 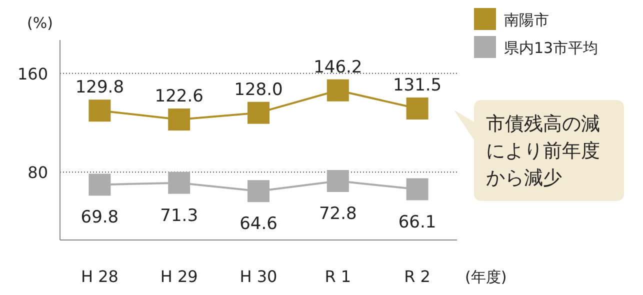 I want to click on y-tick-label: 80, so click(x=38, y=172).